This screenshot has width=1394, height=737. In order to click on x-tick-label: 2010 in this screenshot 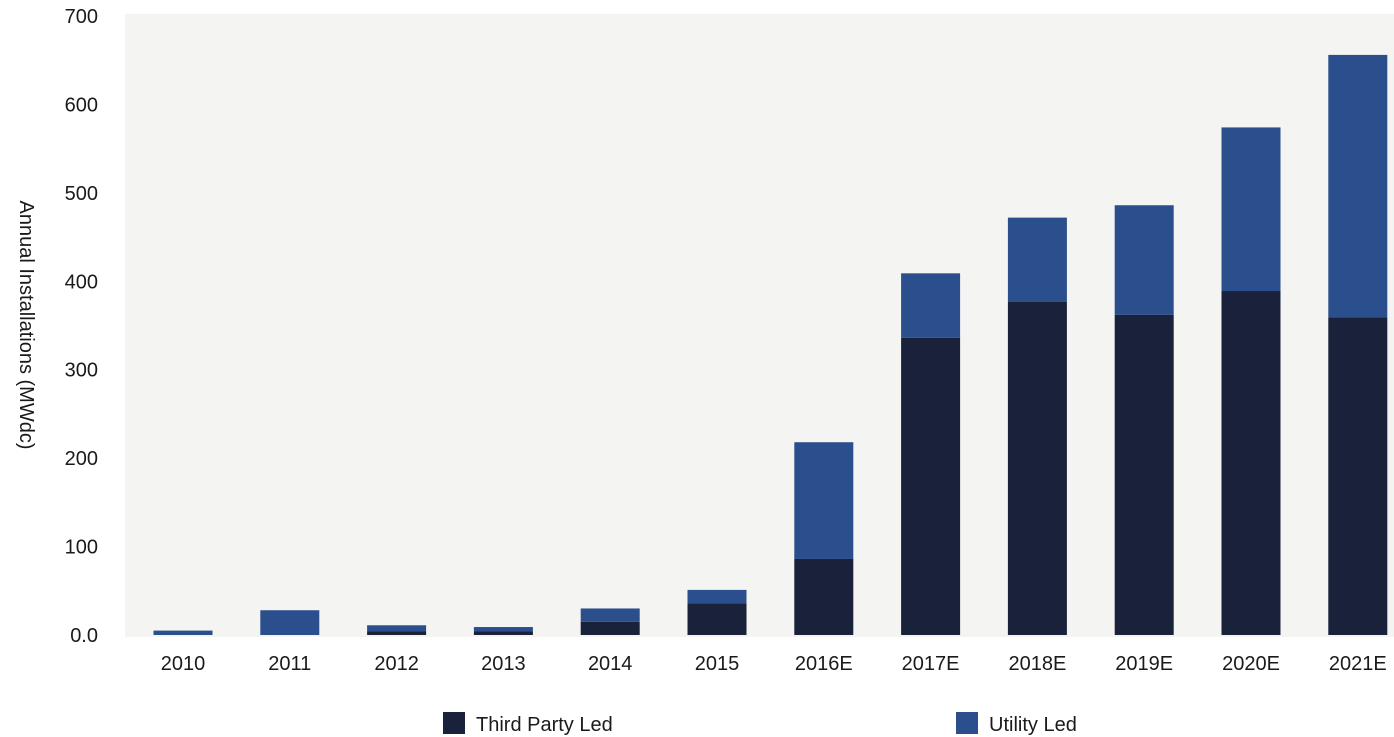, I will do `click(183, 664)`.